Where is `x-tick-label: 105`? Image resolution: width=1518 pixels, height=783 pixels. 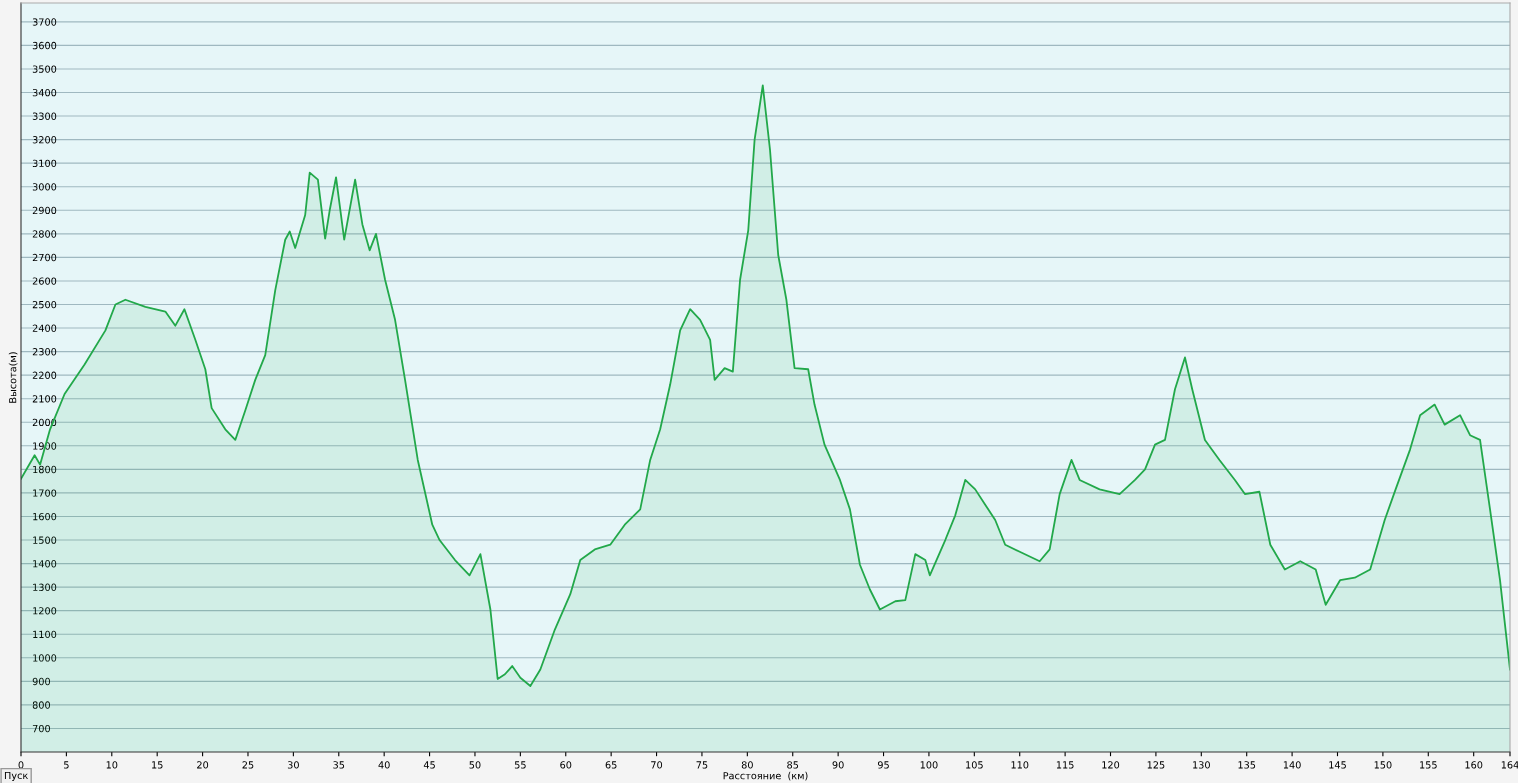
x-tick-label: 105 is located at coordinates (974, 765).